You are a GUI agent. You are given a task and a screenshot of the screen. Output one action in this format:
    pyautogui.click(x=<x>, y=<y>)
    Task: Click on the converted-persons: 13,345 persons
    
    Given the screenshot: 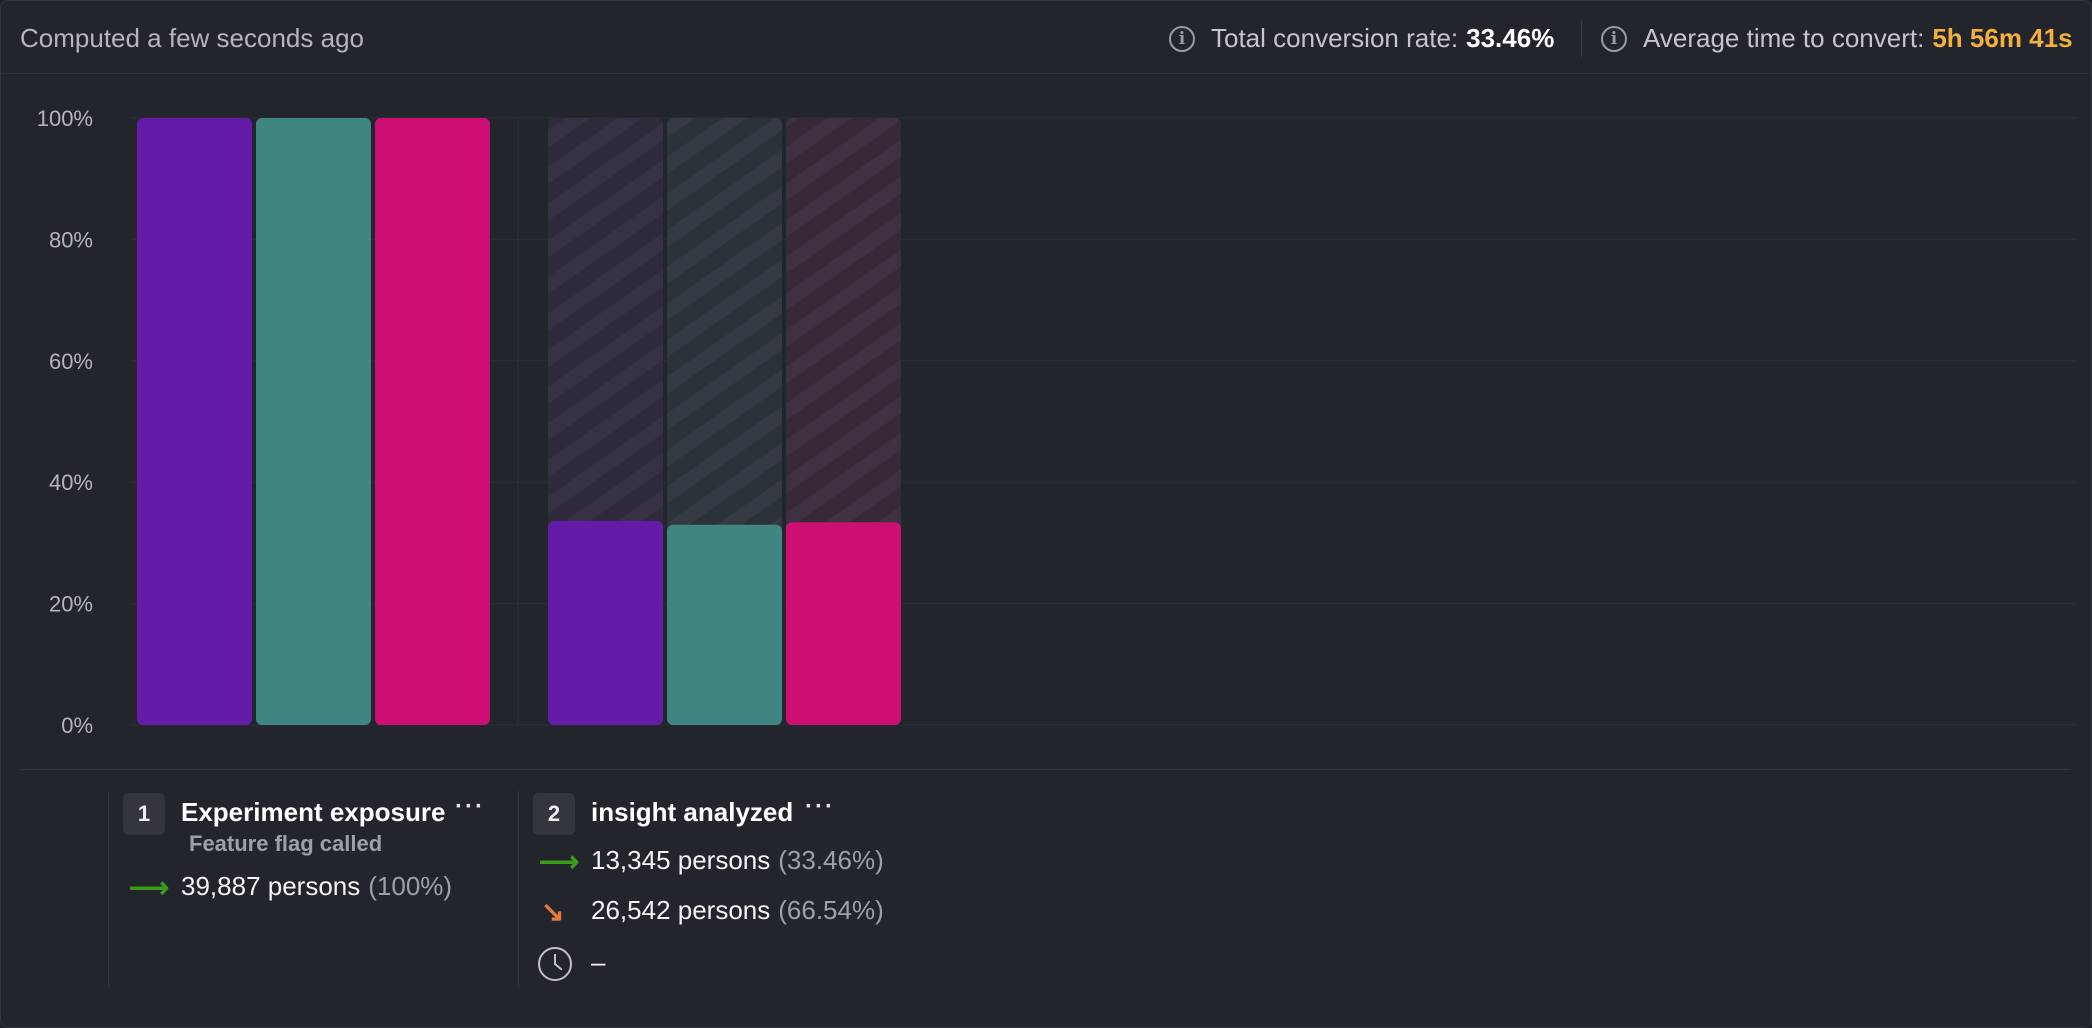 What is the action you would take?
    pyautogui.click(x=681, y=860)
    